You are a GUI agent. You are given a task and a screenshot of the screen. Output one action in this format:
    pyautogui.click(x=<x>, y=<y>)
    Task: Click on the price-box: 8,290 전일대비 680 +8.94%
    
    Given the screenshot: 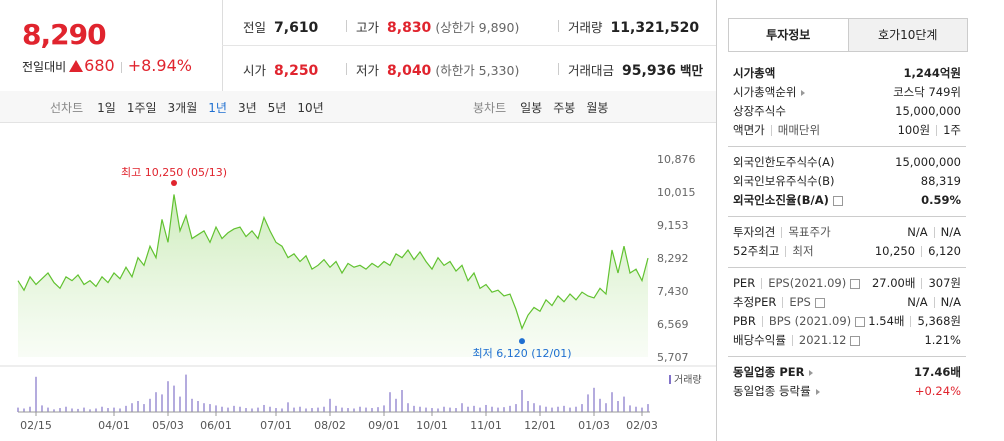 What is the action you would take?
    pyautogui.click(x=111, y=45)
    